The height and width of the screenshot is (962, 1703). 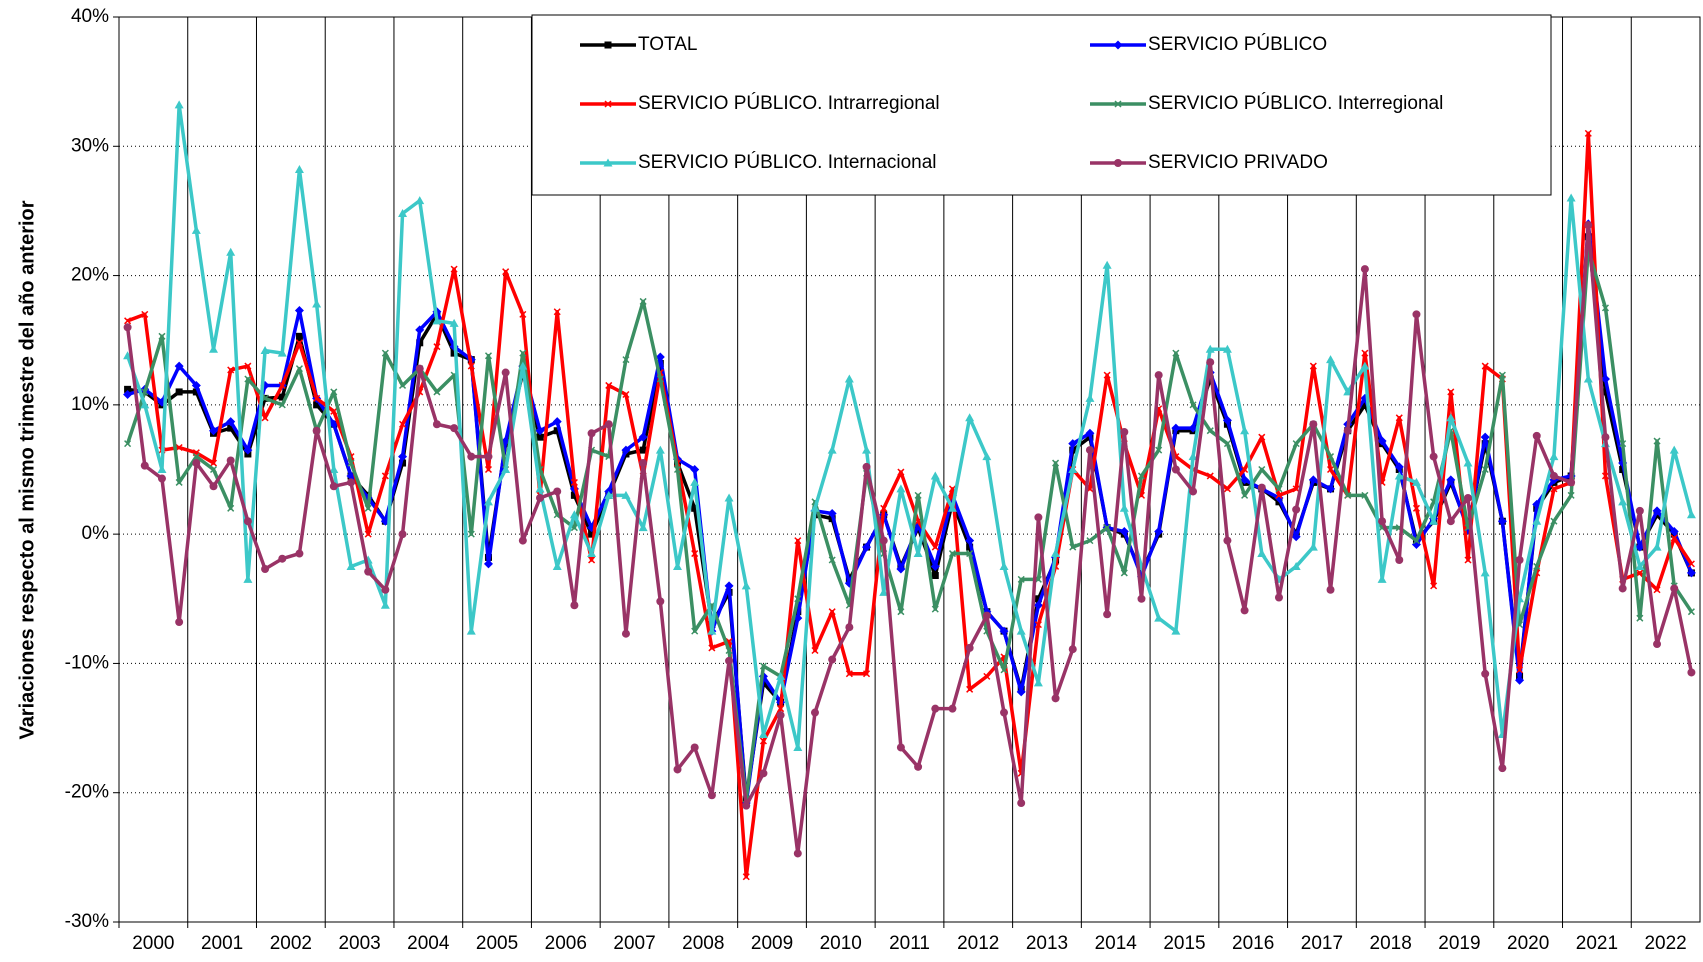 I want to click on y-tick-label: -10%, so click(x=87, y=662).